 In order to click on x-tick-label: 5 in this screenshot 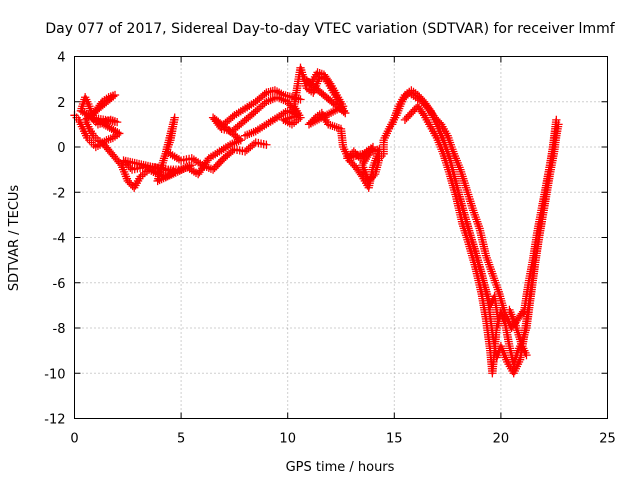, I will do `click(181, 439)`.